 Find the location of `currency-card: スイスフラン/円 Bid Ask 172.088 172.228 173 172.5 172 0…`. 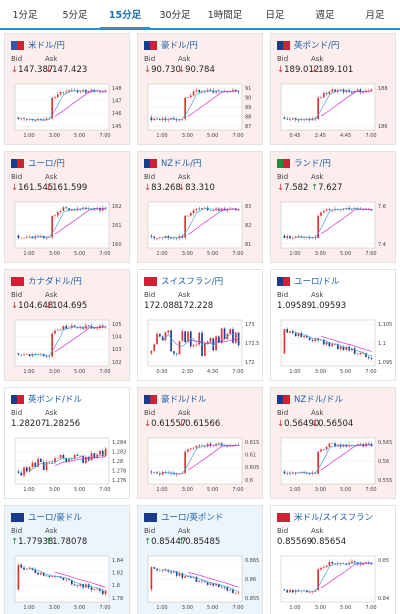

currency-card: スイスフラン/円 Bid Ask 172.088 172.228 173 172.5 172 0… is located at coordinates (200, 325).